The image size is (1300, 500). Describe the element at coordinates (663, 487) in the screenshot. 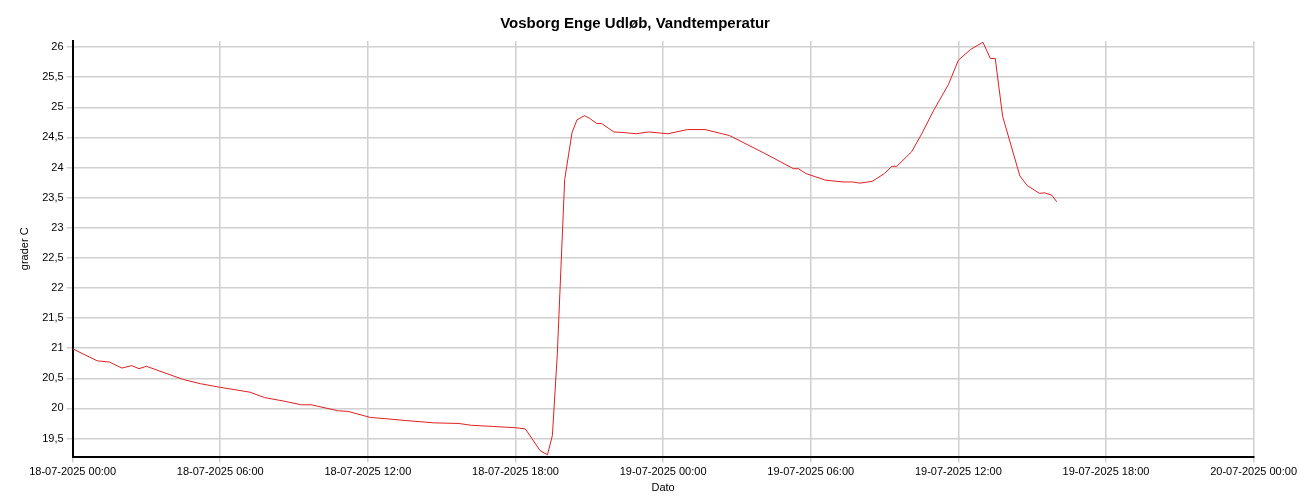

I see `x-axis-title: Dato` at that location.